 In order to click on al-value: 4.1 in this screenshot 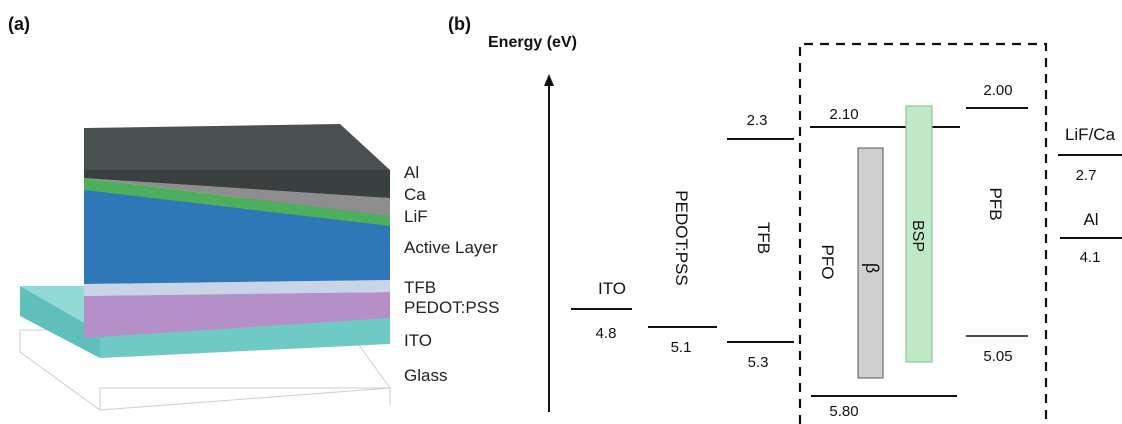, I will do `click(1090, 257)`.